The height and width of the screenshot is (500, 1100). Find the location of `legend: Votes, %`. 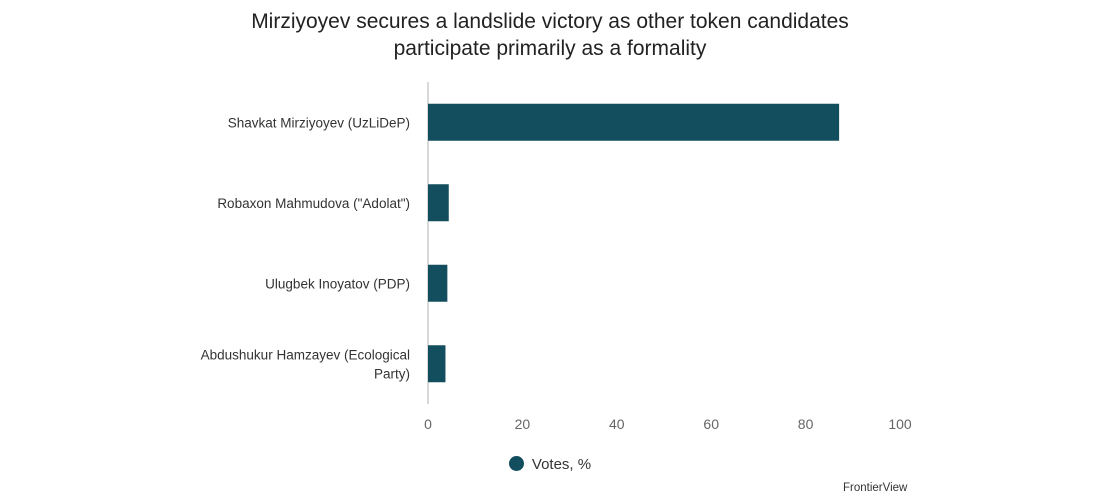

legend: Votes, % is located at coordinates (550, 464).